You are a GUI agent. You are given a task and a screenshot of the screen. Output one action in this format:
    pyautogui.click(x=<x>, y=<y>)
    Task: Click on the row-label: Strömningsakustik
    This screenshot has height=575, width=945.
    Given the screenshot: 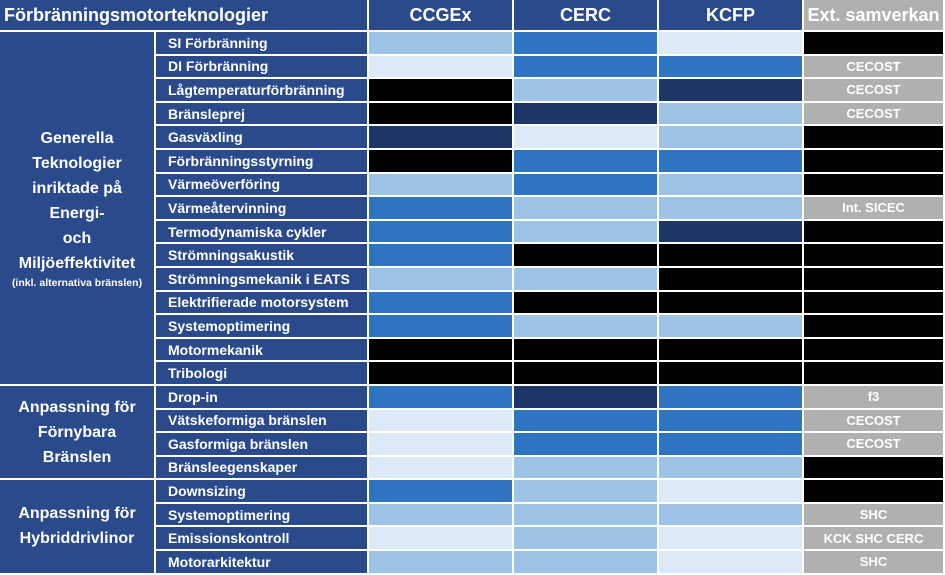 What is the action you would take?
    pyautogui.click(x=262, y=256)
    